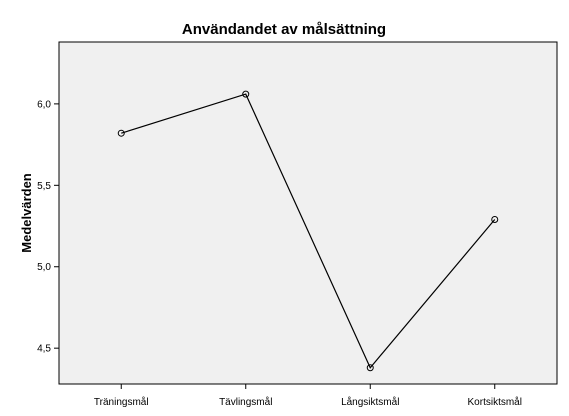 The height and width of the screenshot is (416, 569). Describe the element at coordinates (44, 267) in the screenshot. I see `y-tick-label: 5,0` at that location.